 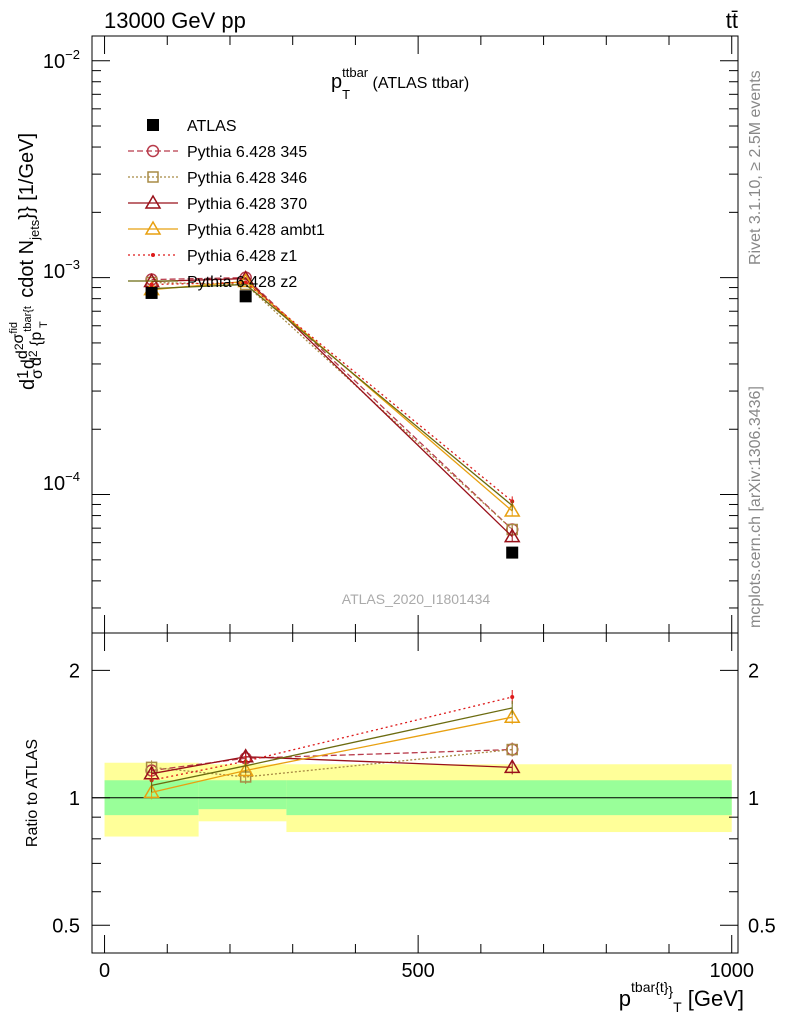 I want to click on legend-label: Pythia 6.428 z1, so click(x=242, y=256).